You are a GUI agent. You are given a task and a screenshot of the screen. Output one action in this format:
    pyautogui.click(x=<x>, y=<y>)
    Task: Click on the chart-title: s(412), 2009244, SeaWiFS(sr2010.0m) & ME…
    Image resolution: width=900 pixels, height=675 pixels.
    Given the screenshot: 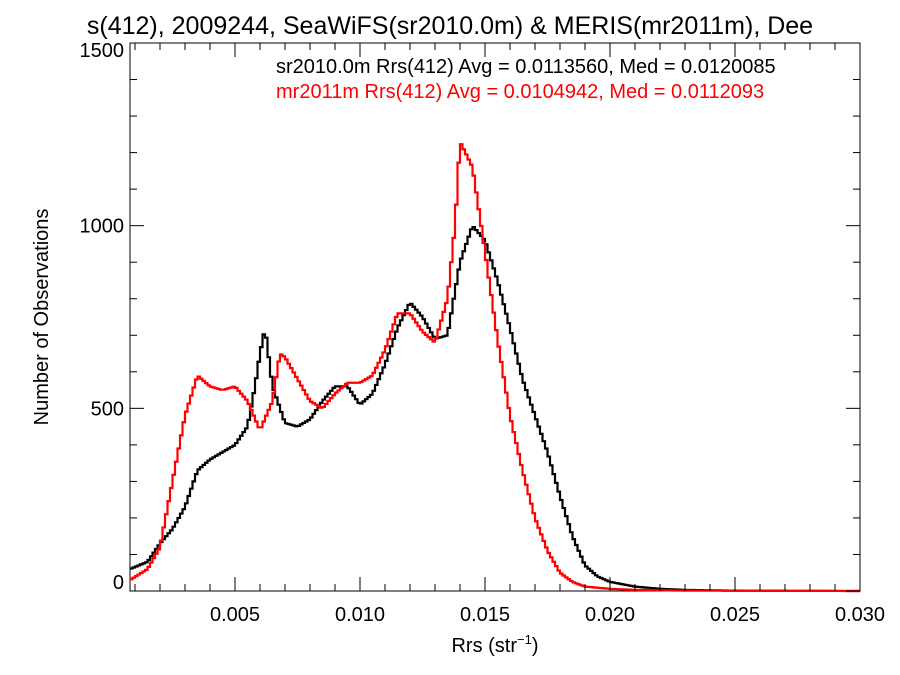 What is the action you would take?
    pyautogui.click(x=450, y=26)
    